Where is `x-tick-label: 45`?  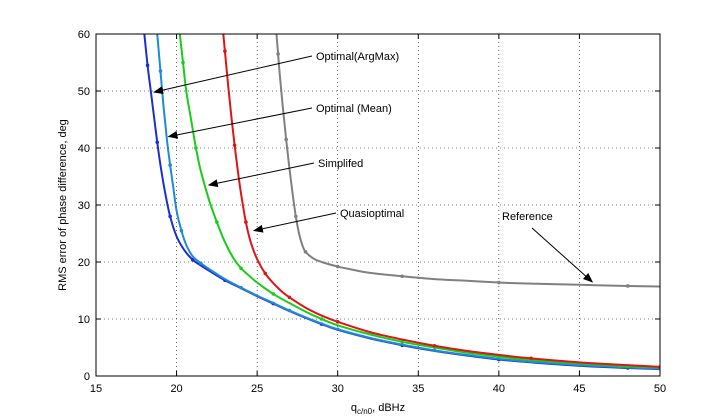
x-tick-label: 45 is located at coordinates (579, 389).